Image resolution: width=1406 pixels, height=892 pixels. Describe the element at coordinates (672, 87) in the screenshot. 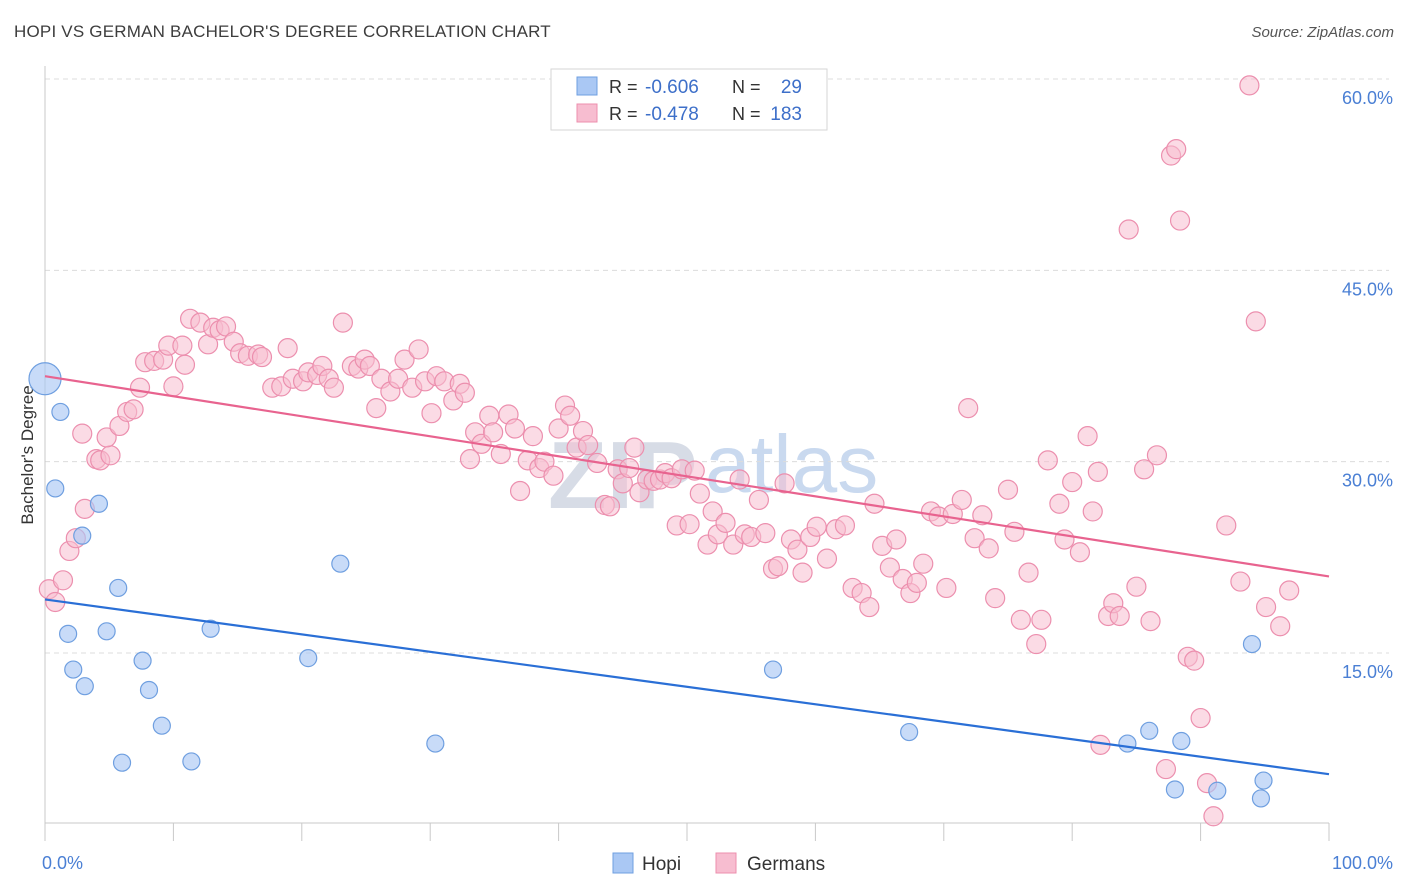

I see `hopi-r-value: -0.606` at that location.